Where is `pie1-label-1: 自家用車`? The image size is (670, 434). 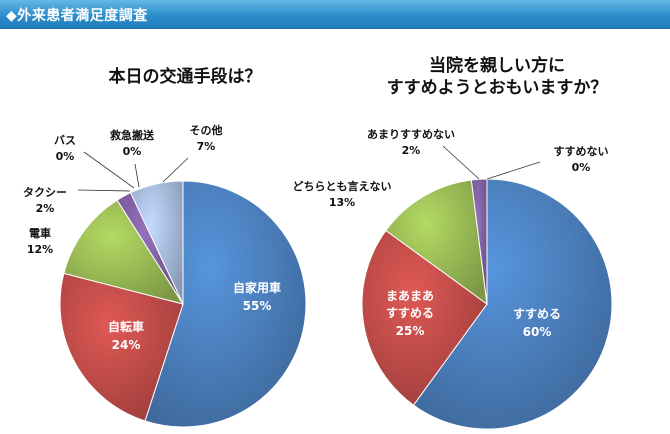
pie1-label-1: 自家用車 is located at coordinates (257, 287).